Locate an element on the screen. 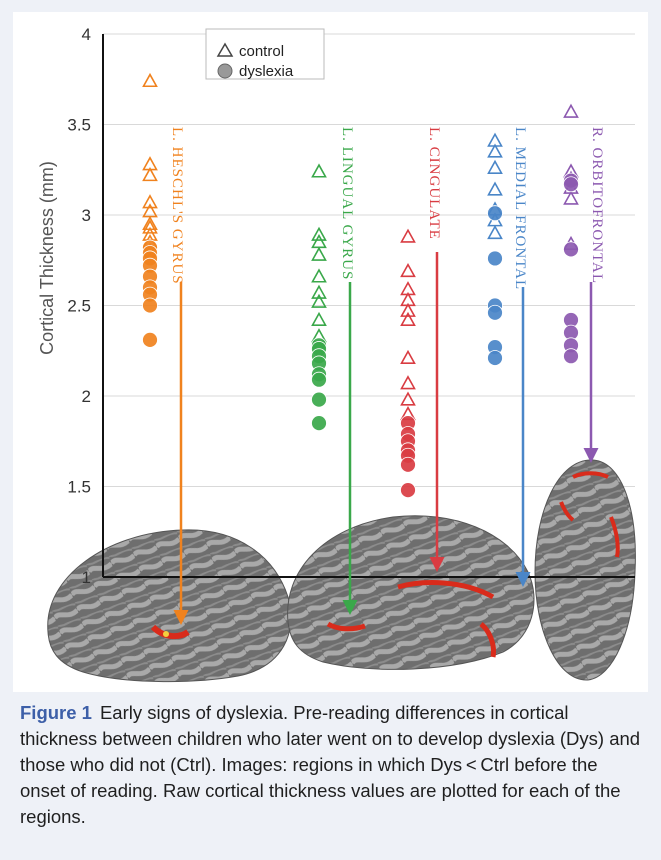 Image resolution: width=661 pixels, height=860 pixels. legend: control dyslexia is located at coordinates (265, 54).